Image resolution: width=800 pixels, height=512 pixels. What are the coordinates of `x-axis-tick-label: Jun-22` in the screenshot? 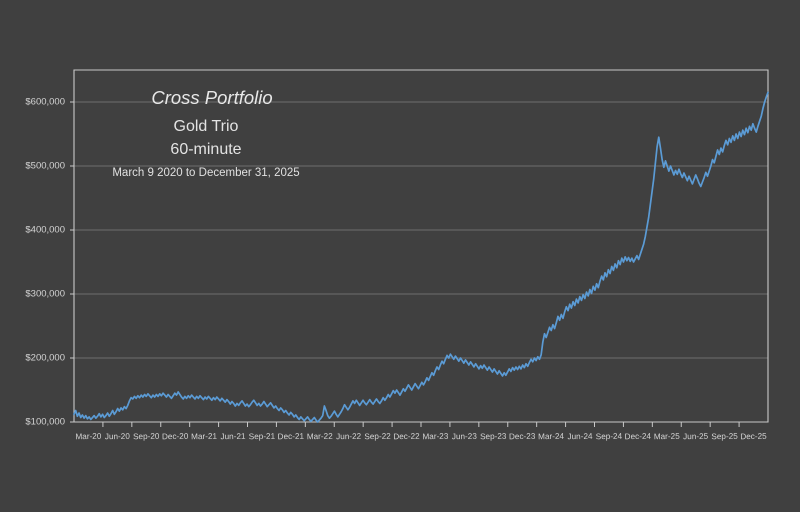 It's located at (349, 436).